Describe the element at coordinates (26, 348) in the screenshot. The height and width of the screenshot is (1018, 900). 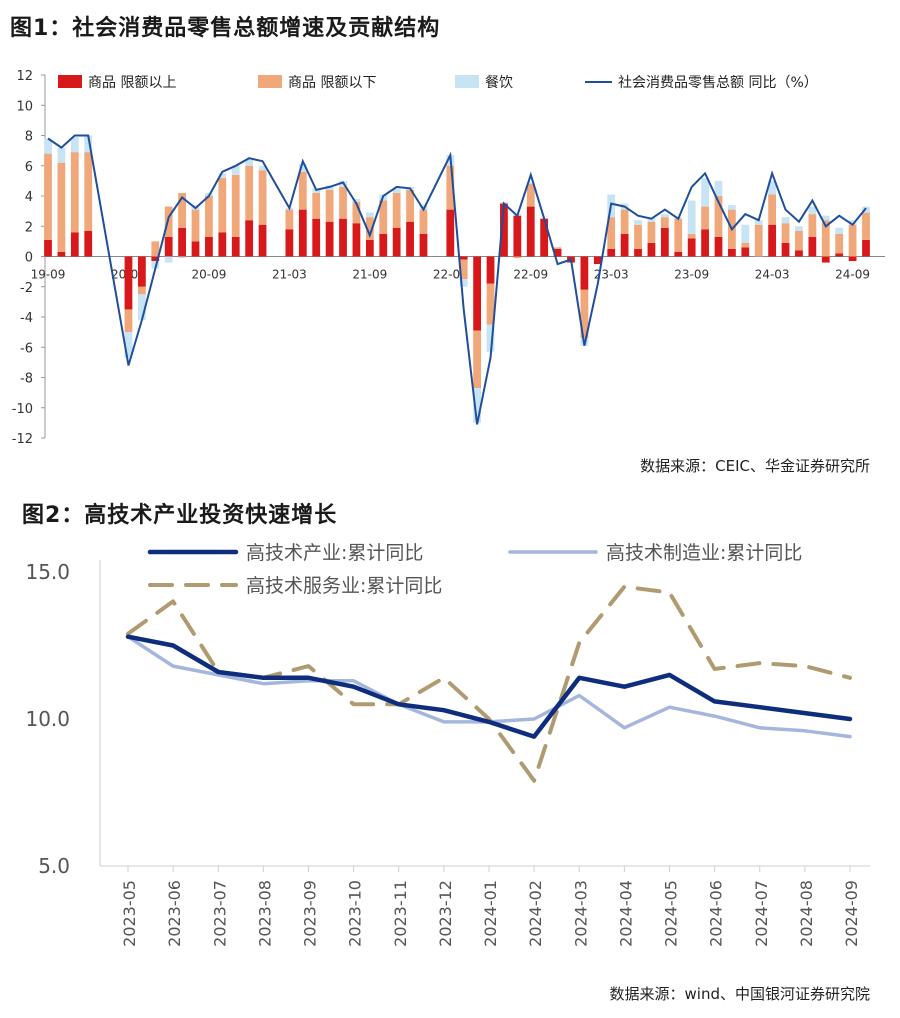
I see `fig1-y-tick-label: -6` at that location.